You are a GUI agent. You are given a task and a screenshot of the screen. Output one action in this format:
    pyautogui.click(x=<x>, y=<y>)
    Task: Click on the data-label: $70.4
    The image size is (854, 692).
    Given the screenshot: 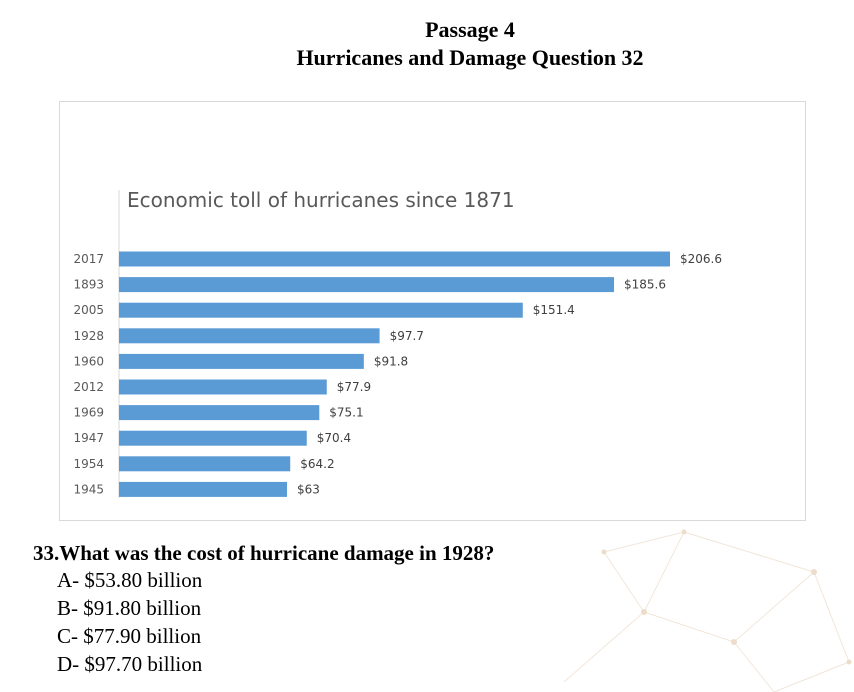 What is the action you would take?
    pyautogui.click(x=334, y=438)
    